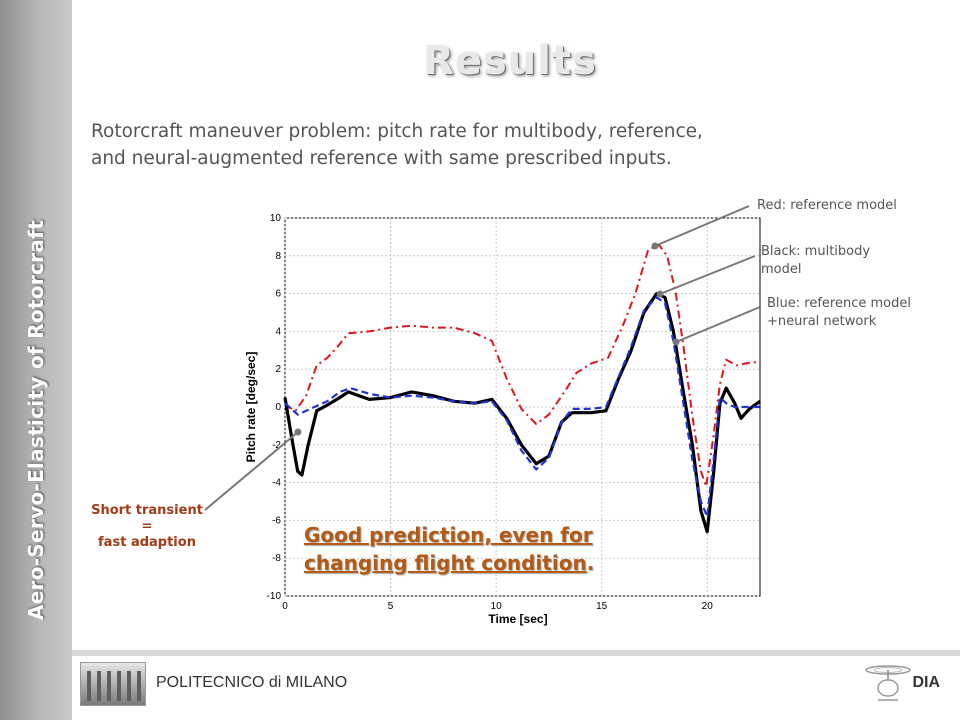 This screenshot has height=726, width=960. I want to click on slide-title: Results, so click(510, 61).